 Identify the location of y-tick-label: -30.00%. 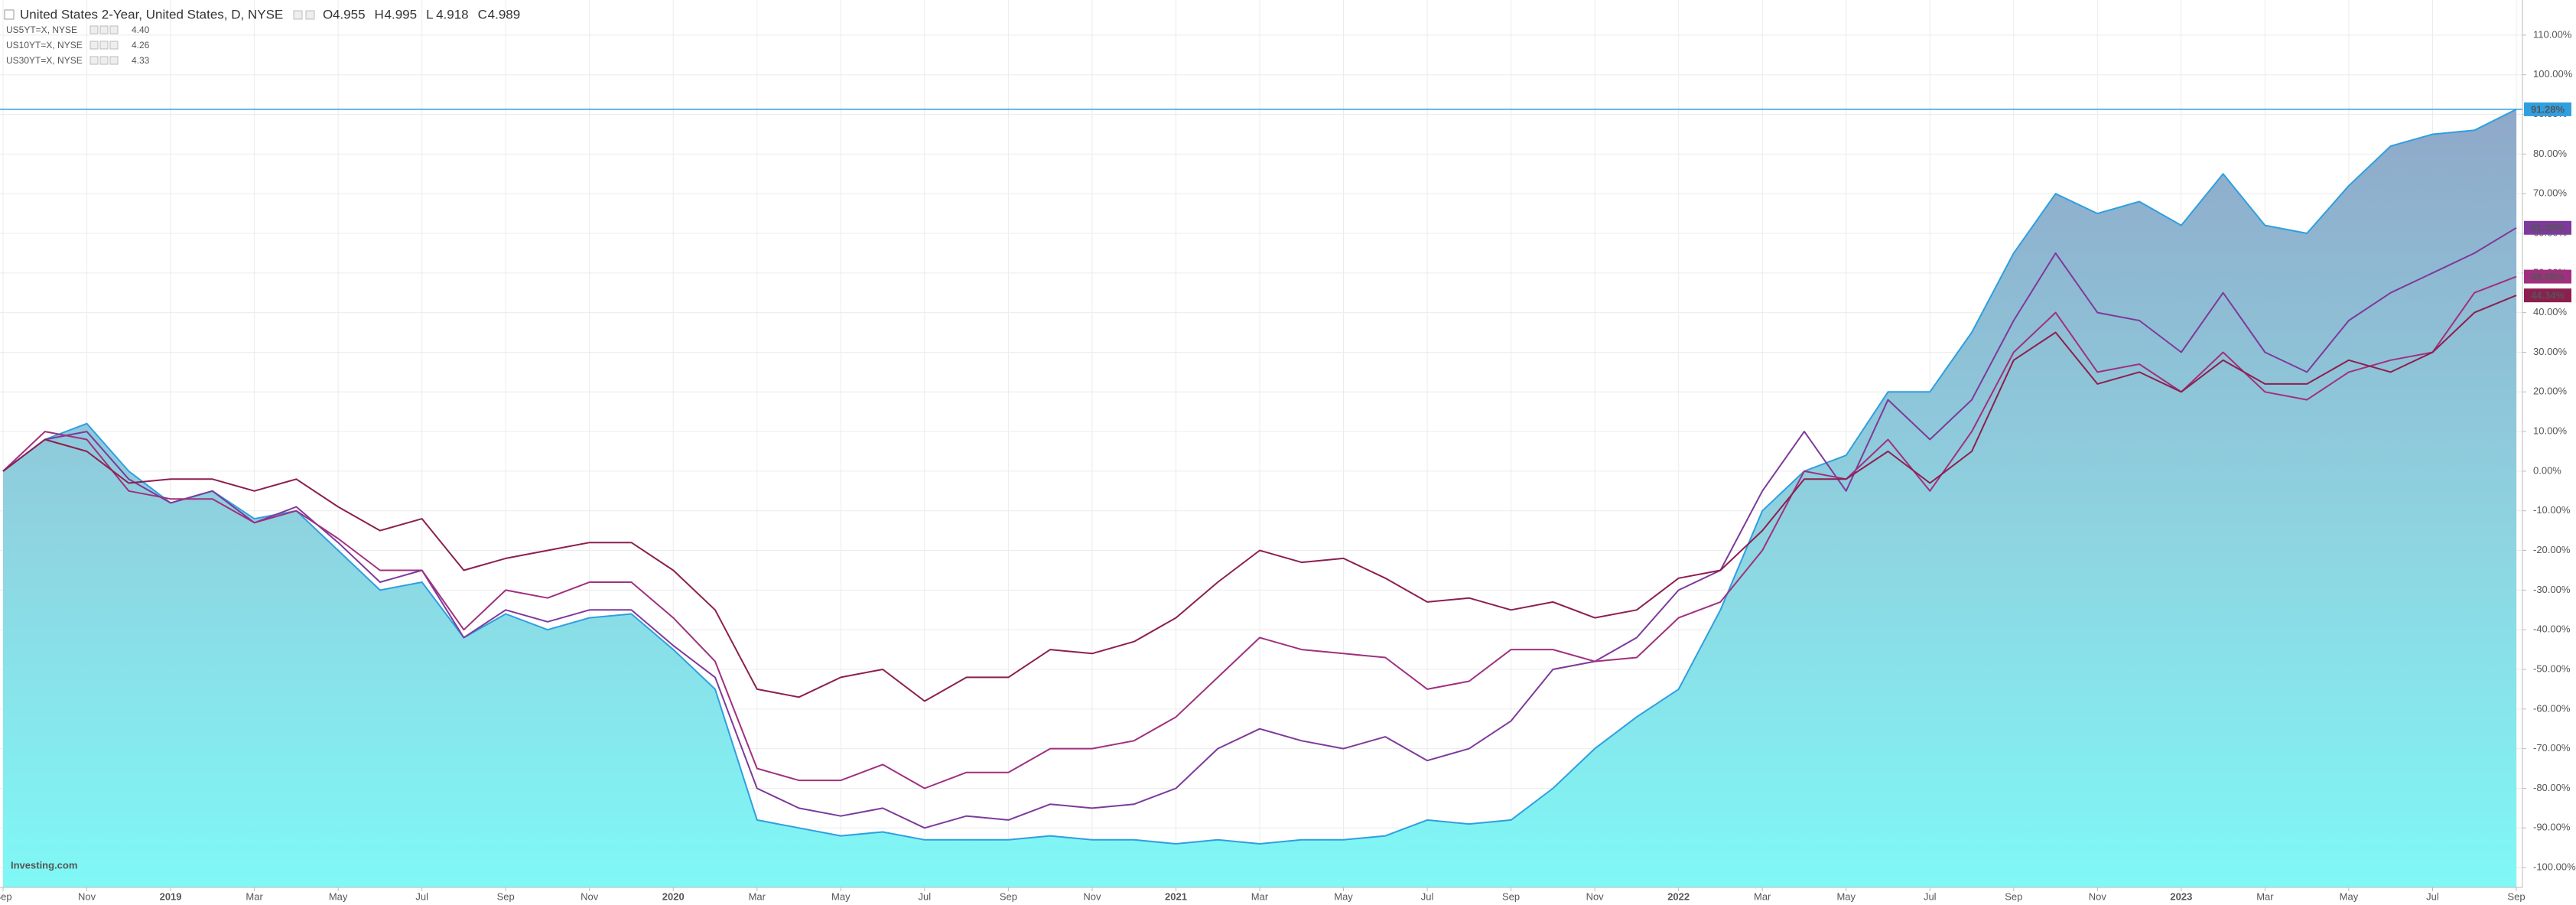
(2552, 589).